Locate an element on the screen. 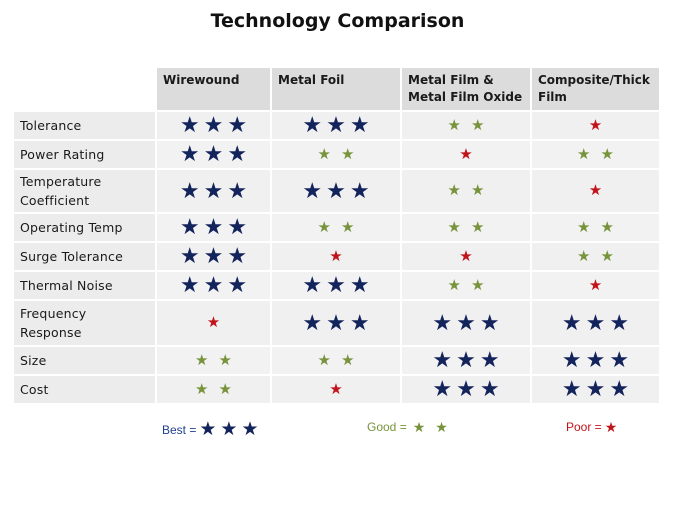 The height and width of the screenshot is (506, 675). table-row: Cost ★ ★ ★ ★ ★ ★ ★ ★ ★ is located at coordinates (337, 390).